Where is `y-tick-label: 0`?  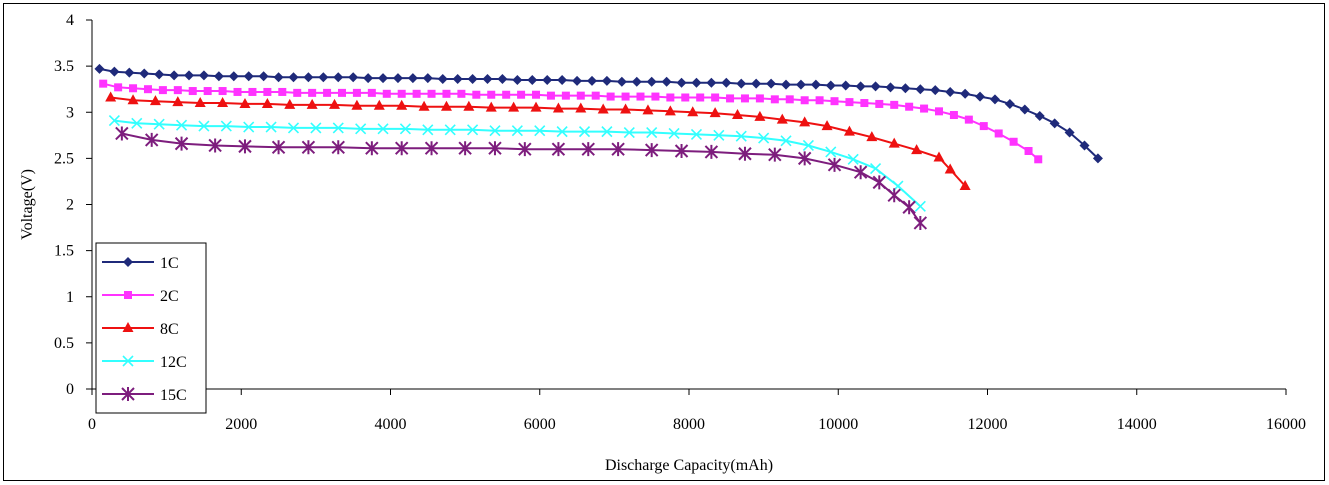 y-tick-label: 0 is located at coordinates (70, 389).